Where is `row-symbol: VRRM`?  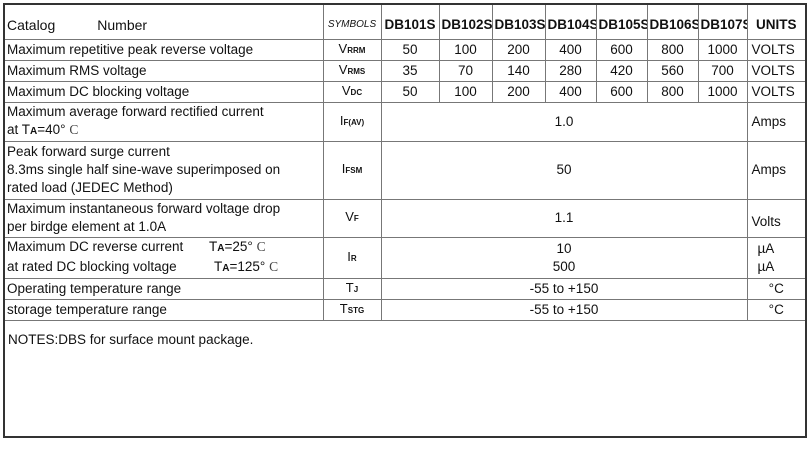 row-symbol: VRRM is located at coordinates (352, 50).